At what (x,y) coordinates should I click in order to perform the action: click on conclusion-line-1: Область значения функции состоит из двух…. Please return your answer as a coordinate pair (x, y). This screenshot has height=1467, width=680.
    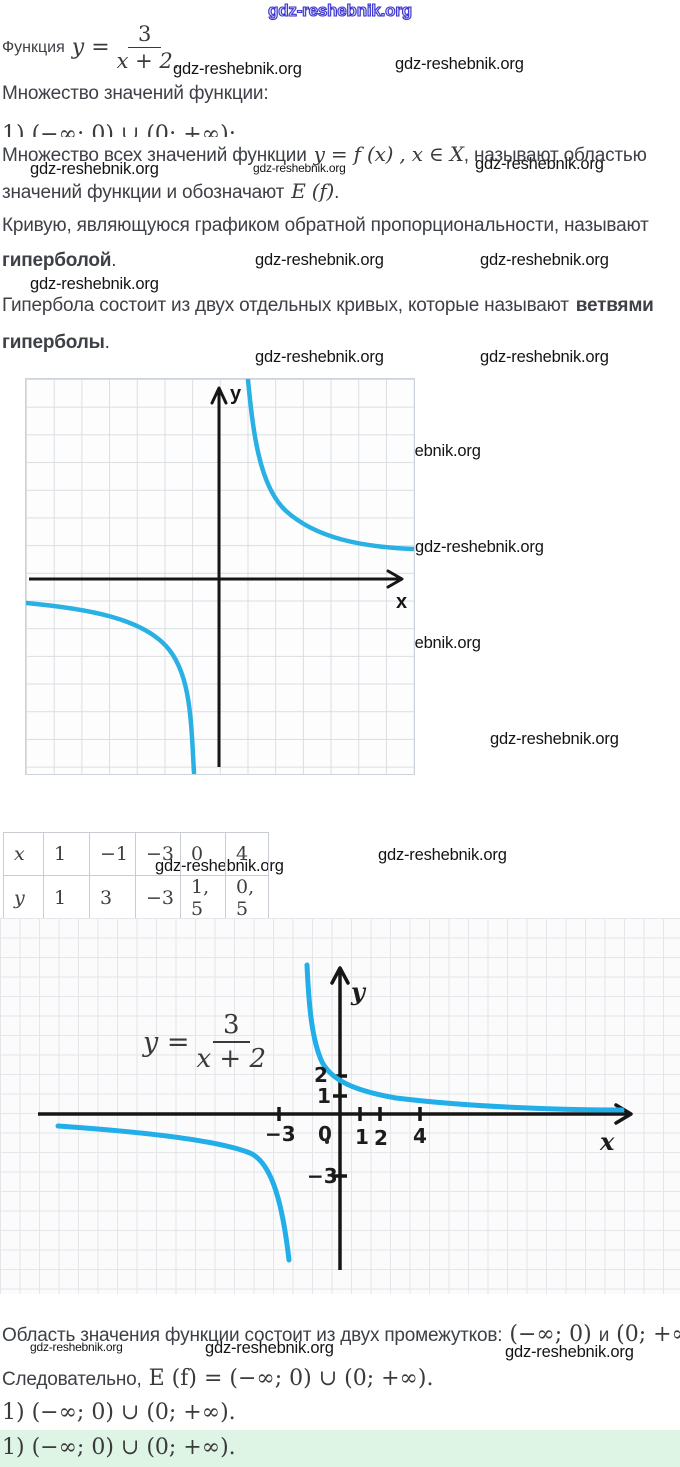
    Looking at the image, I should click on (341, 1335).